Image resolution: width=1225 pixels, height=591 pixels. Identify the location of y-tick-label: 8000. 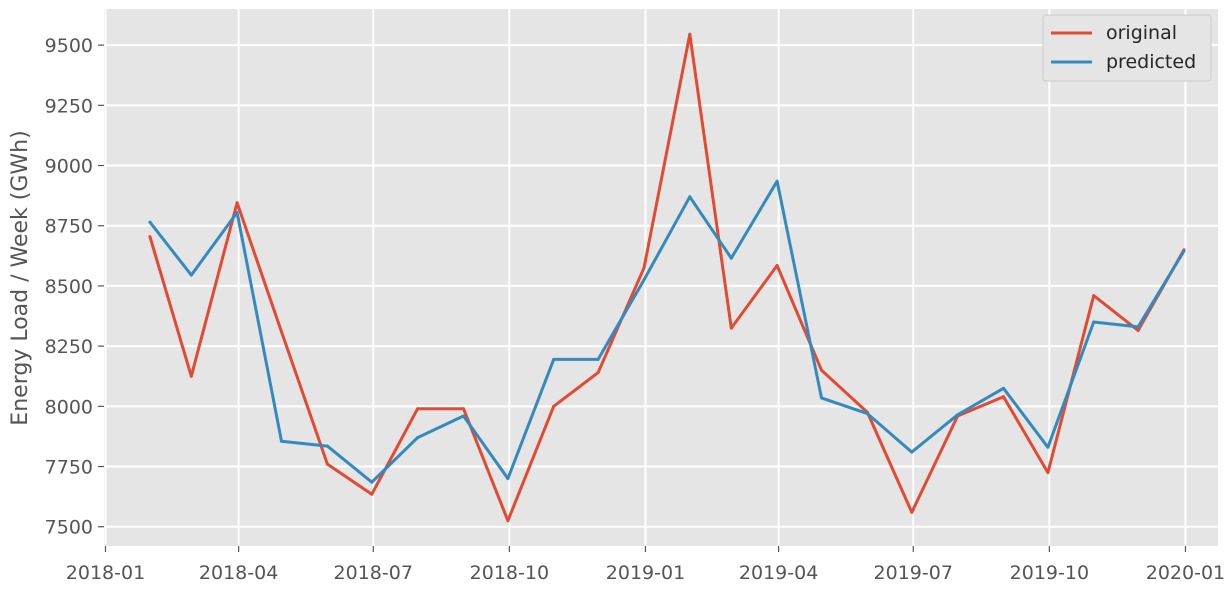
(69, 407).